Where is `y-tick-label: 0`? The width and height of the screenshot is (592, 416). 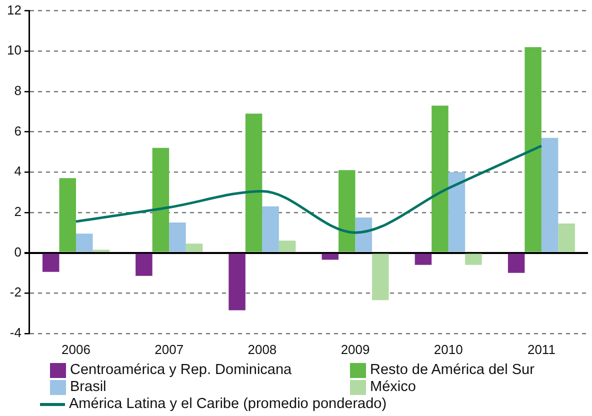
y-tick-label: 0 is located at coordinates (18, 252).